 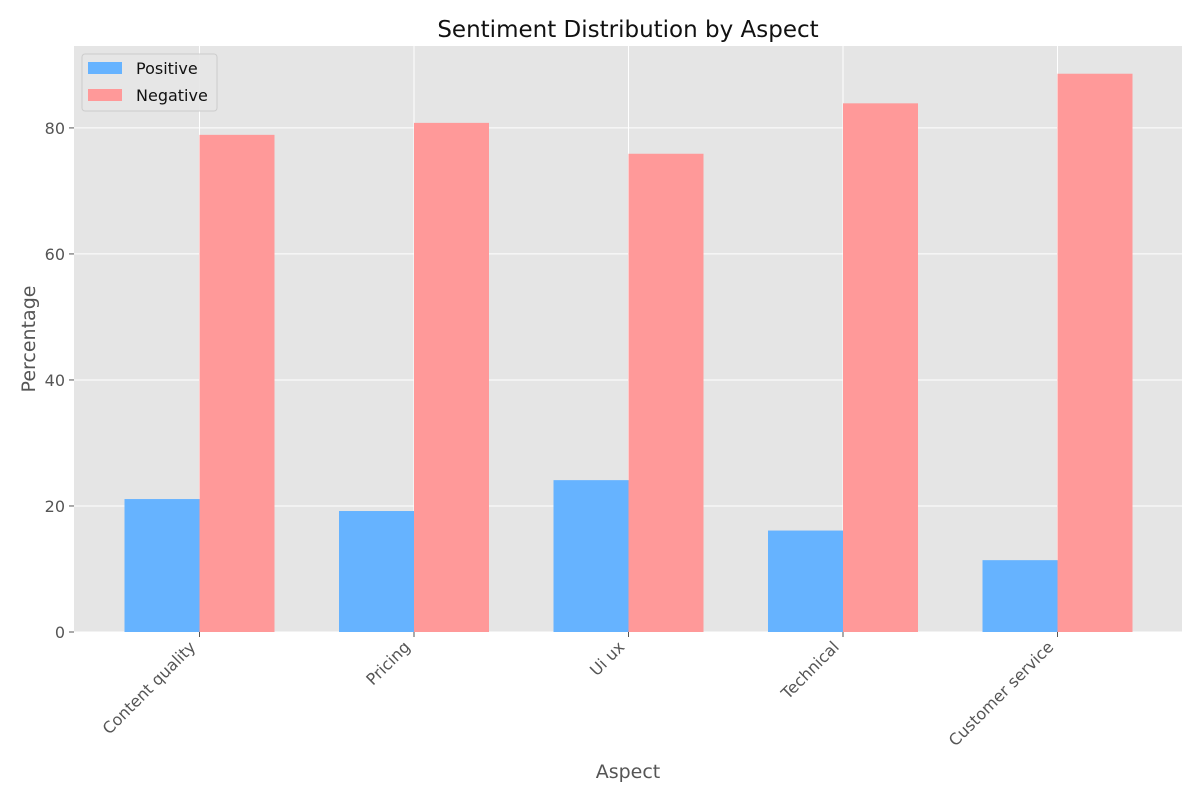 What do you see at coordinates (55, 506) in the screenshot?
I see `y-tick-label: 20` at bounding box center [55, 506].